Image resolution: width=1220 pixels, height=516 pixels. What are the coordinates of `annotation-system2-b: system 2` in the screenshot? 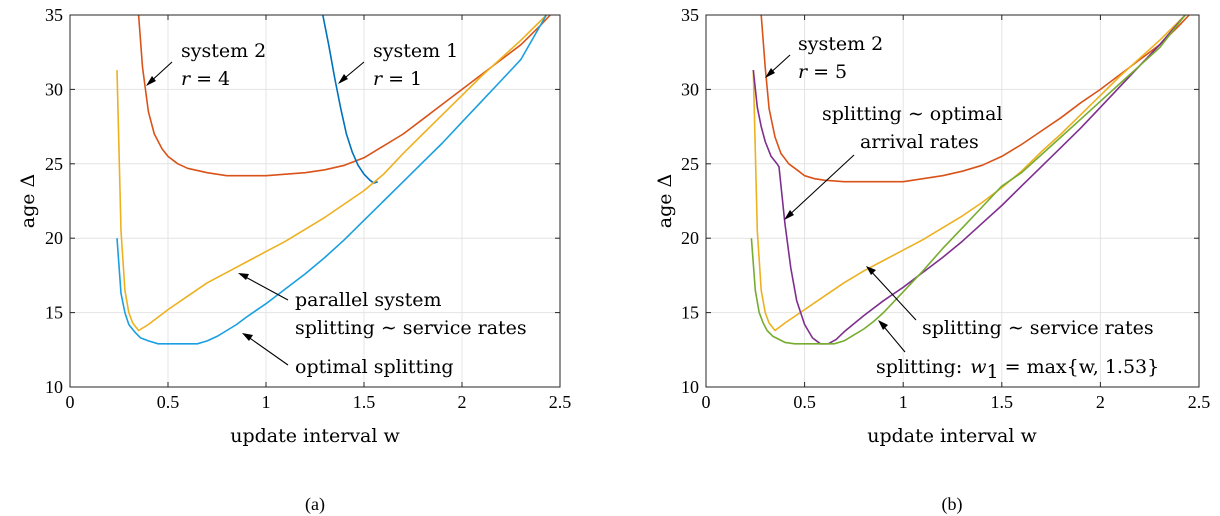 It's located at (840, 44).